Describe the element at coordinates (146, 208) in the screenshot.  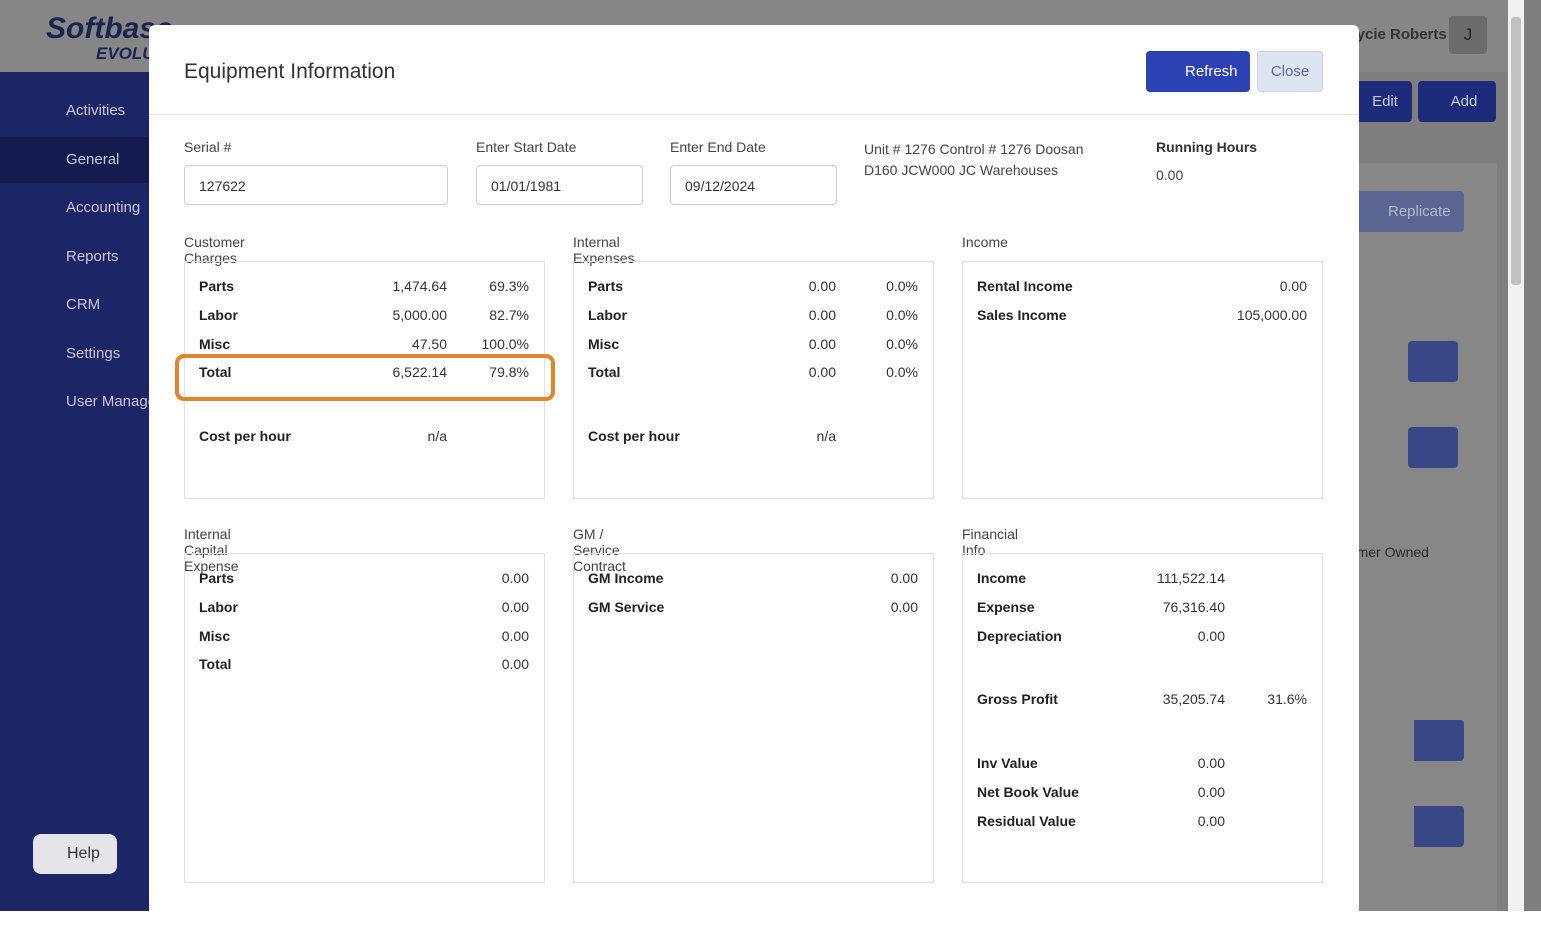
I see `nav-item: Accounting` at that location.